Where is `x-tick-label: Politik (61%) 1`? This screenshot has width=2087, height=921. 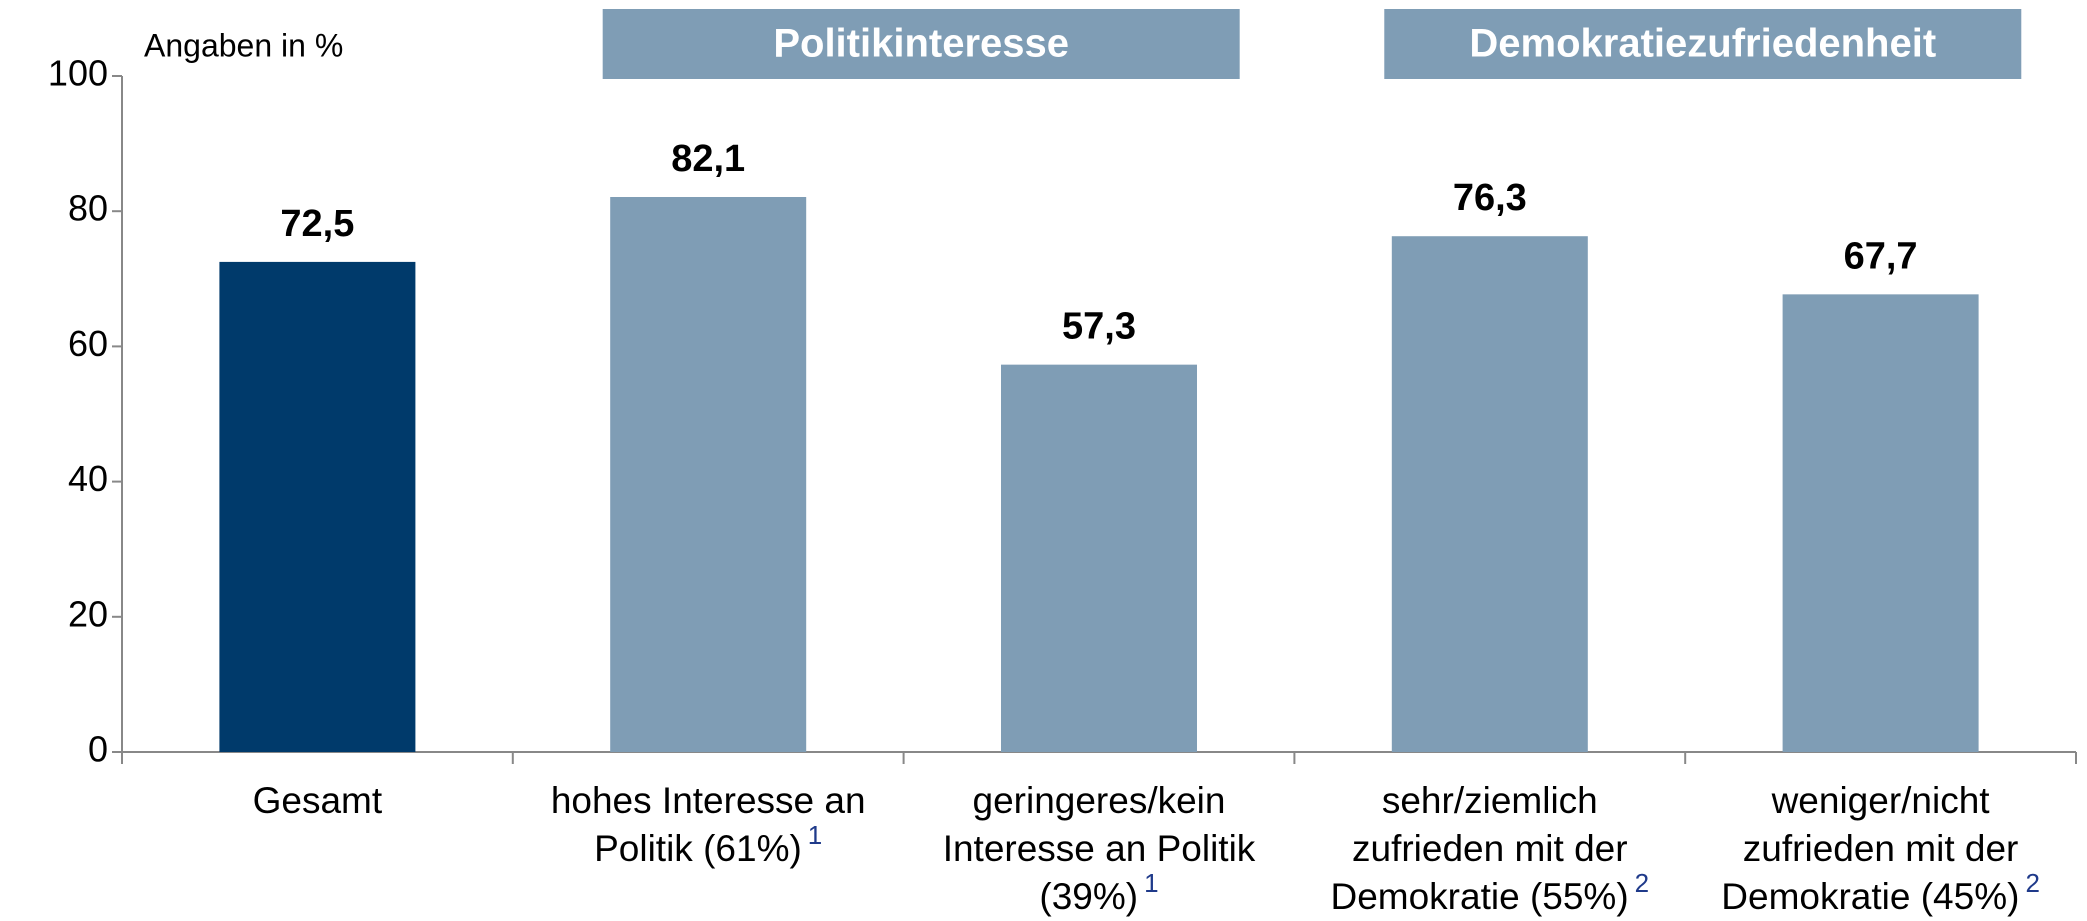
x-tick-label: Politik (61%) 1 is located at coordinates (708, 844).